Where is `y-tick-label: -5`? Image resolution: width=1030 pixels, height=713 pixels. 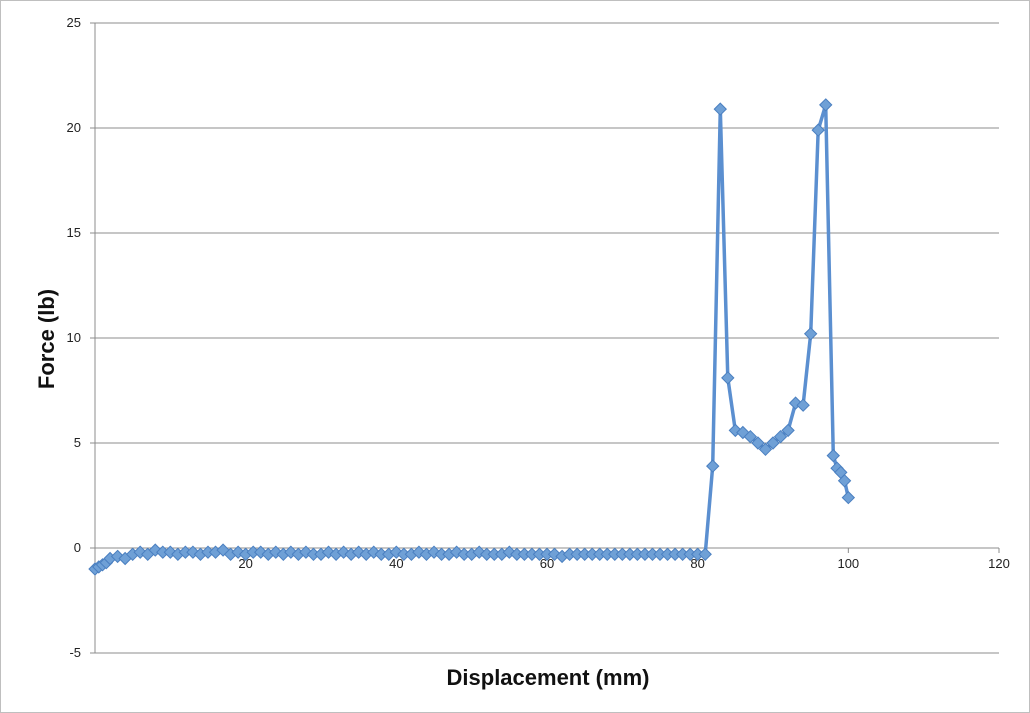 y-tick-label: -5 is located at coordinates (75, 652).